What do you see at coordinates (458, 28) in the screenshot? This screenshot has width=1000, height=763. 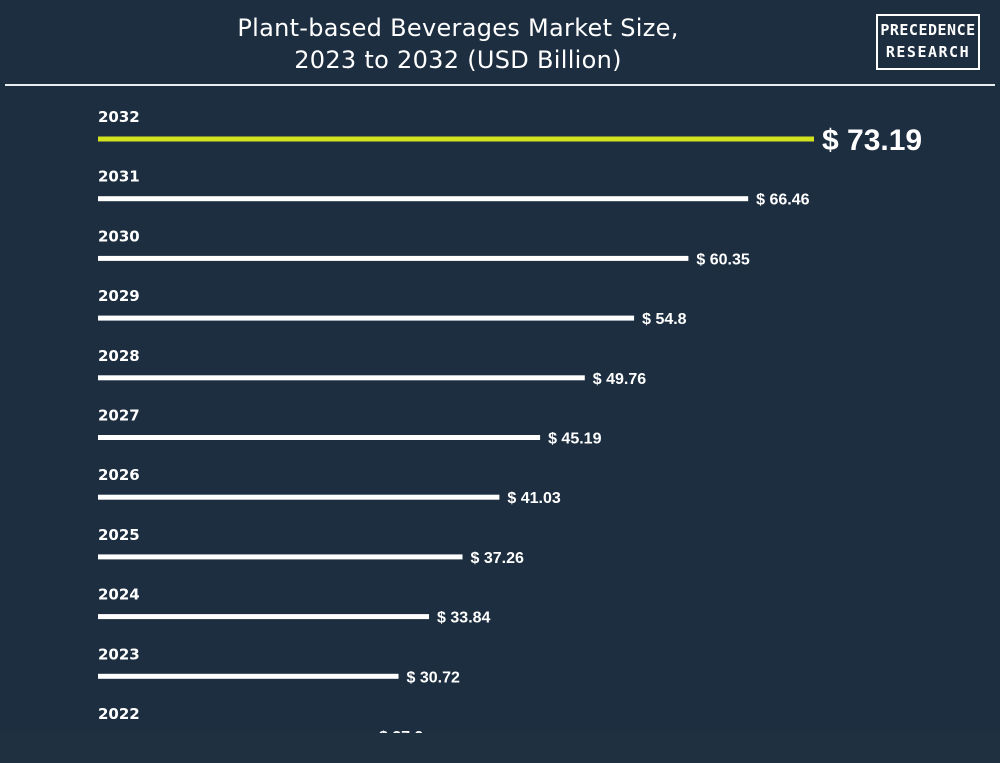 I see `chart-title-line-1: Plant-based Beverages Market Size,` at bounding box center [458, 28].